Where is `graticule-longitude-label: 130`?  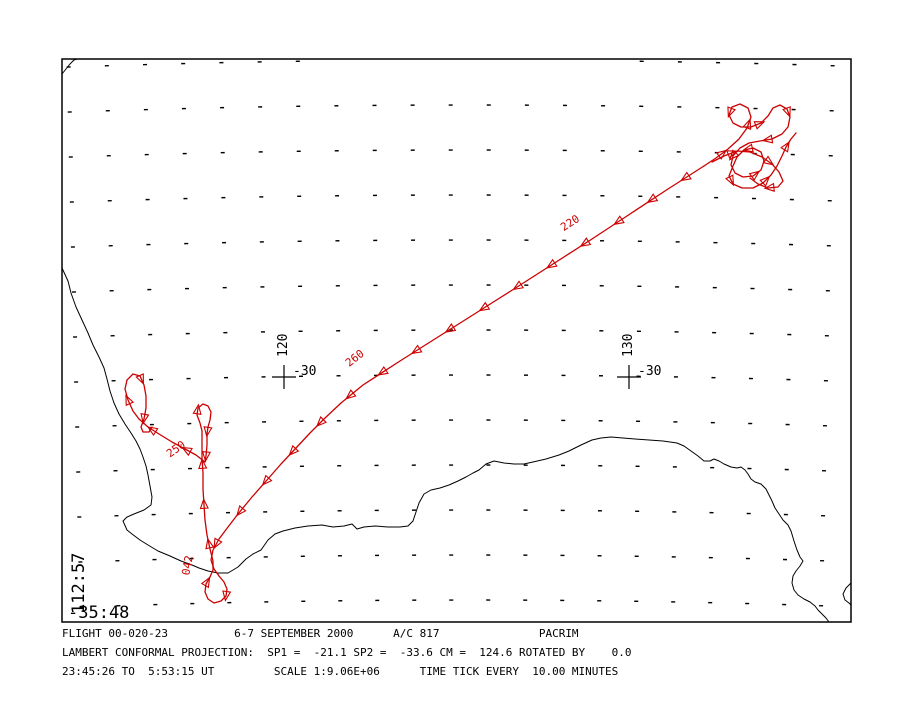
graticule-longitude-label: 130 is located at coordinates (628, 345).